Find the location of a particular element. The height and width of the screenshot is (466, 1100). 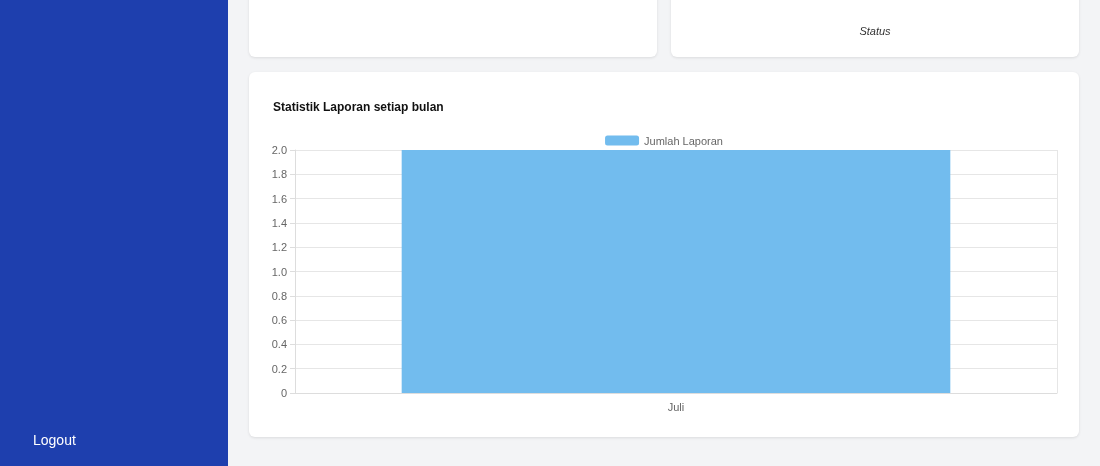

y-tick-label: 0.6 is located at coordinates (279, 320).